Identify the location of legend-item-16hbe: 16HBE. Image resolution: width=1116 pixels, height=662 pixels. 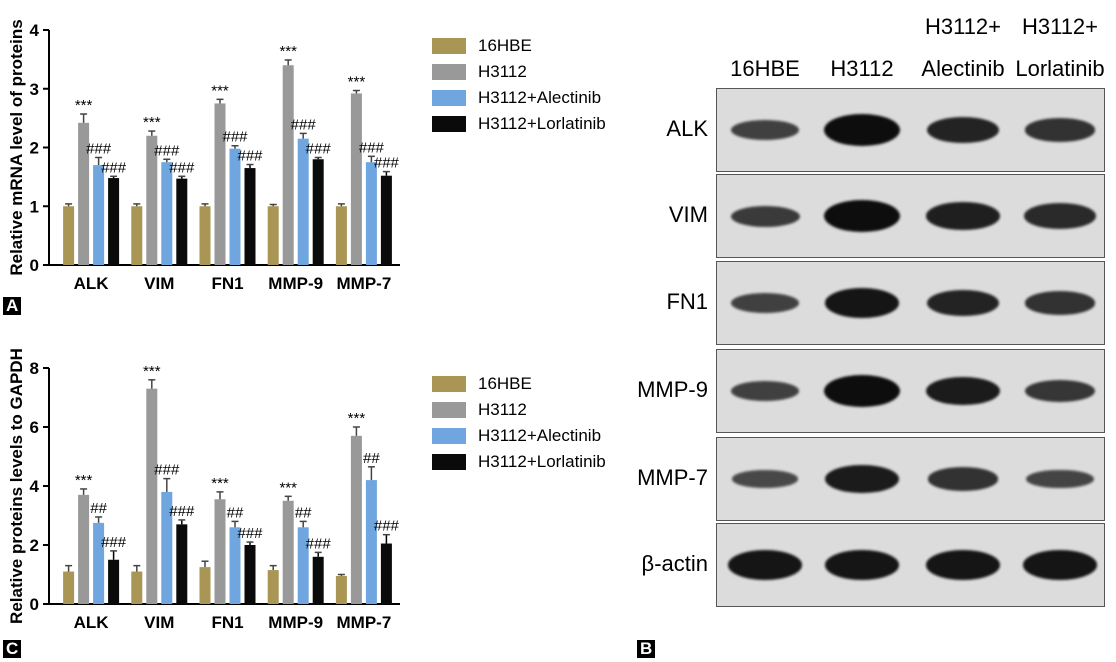
(519, 46).